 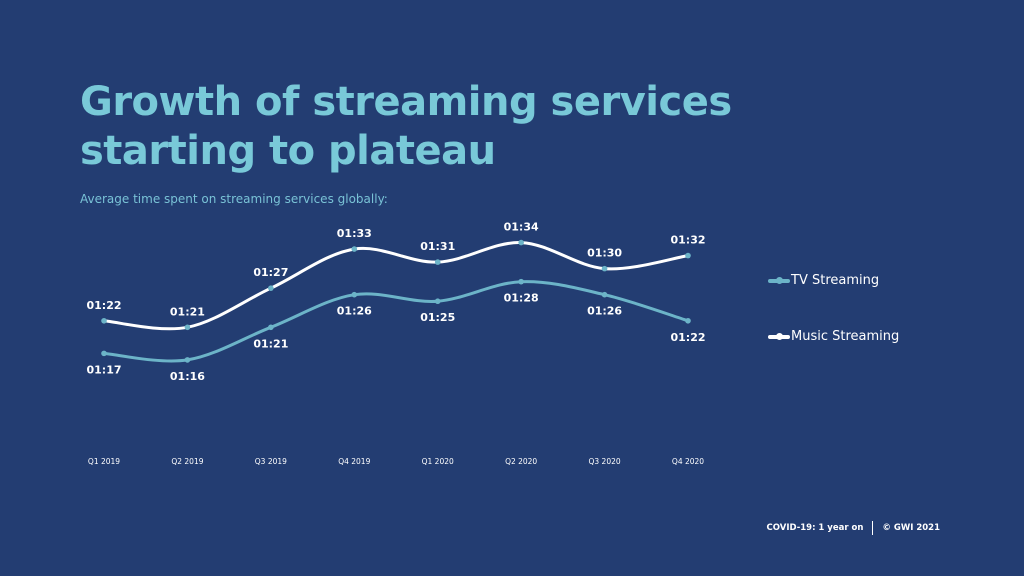 I want to click on data-point-music-streaming-q4-2020, so click(x=688, y=255).